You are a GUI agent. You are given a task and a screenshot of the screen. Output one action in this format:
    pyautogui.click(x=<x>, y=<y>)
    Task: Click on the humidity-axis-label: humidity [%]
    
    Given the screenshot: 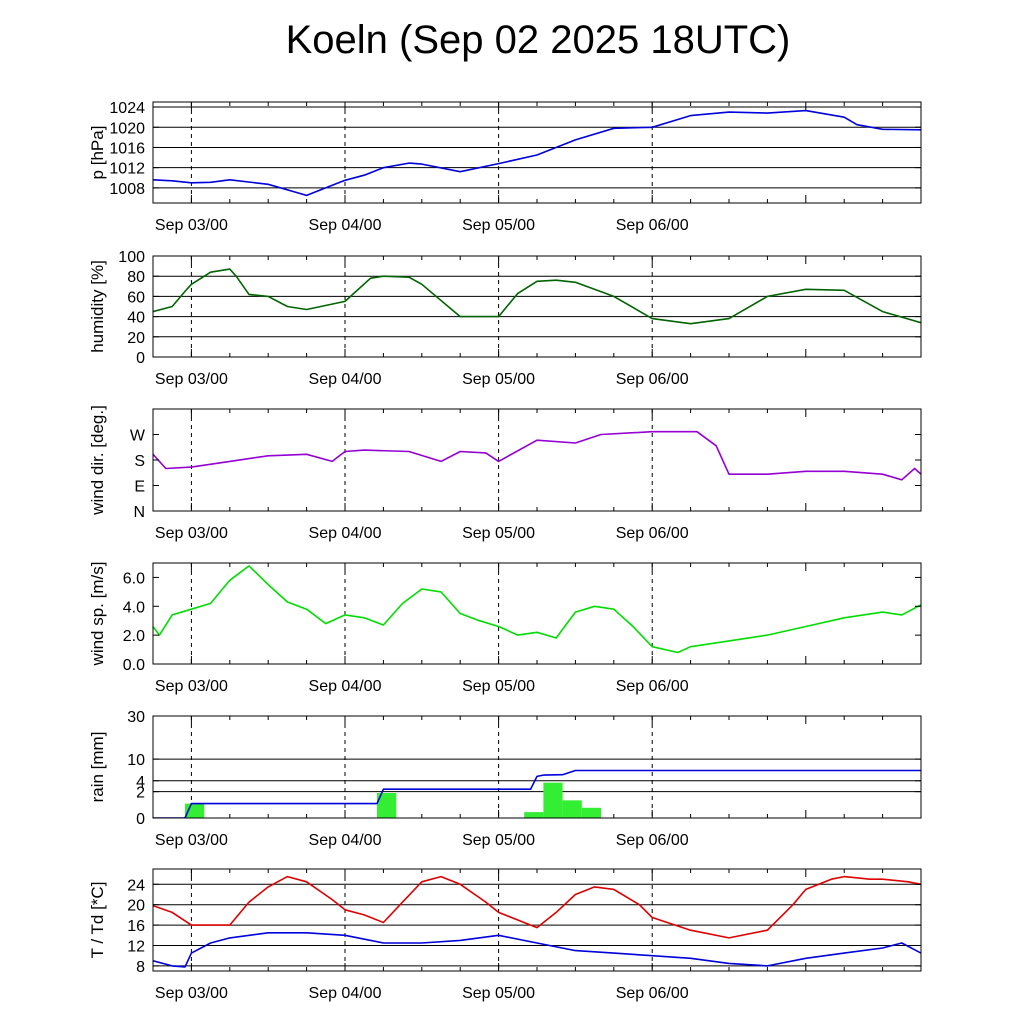 What is the action you would take?
    pyautogui.click(x=97, y=306)
    